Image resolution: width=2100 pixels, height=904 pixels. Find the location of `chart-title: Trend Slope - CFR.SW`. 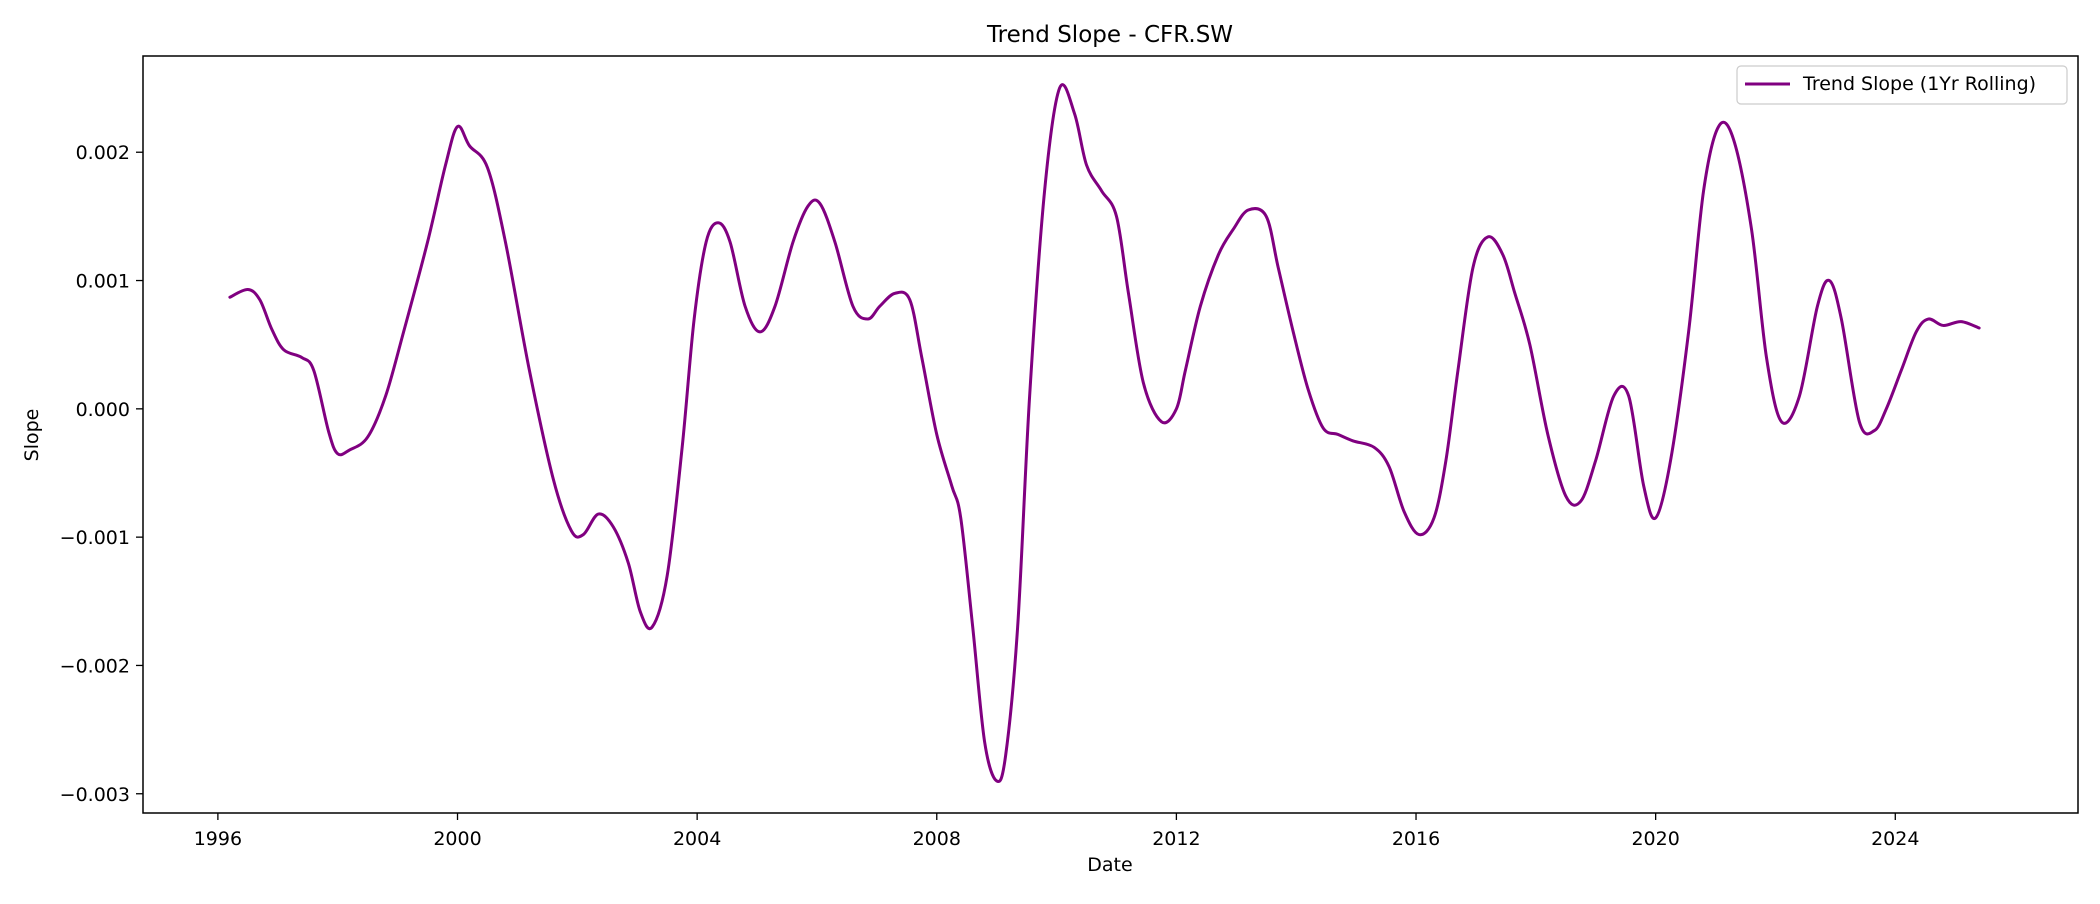

chart-title: Trend Slope - CFR.SW is located at coordinates (1109, 35).